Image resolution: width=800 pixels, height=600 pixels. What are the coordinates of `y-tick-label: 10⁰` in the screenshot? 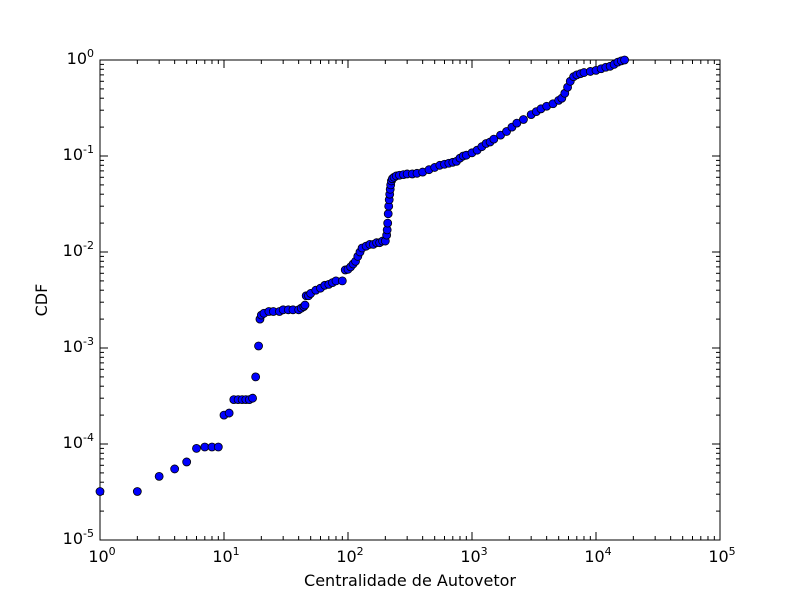 It's located at (80, 57).